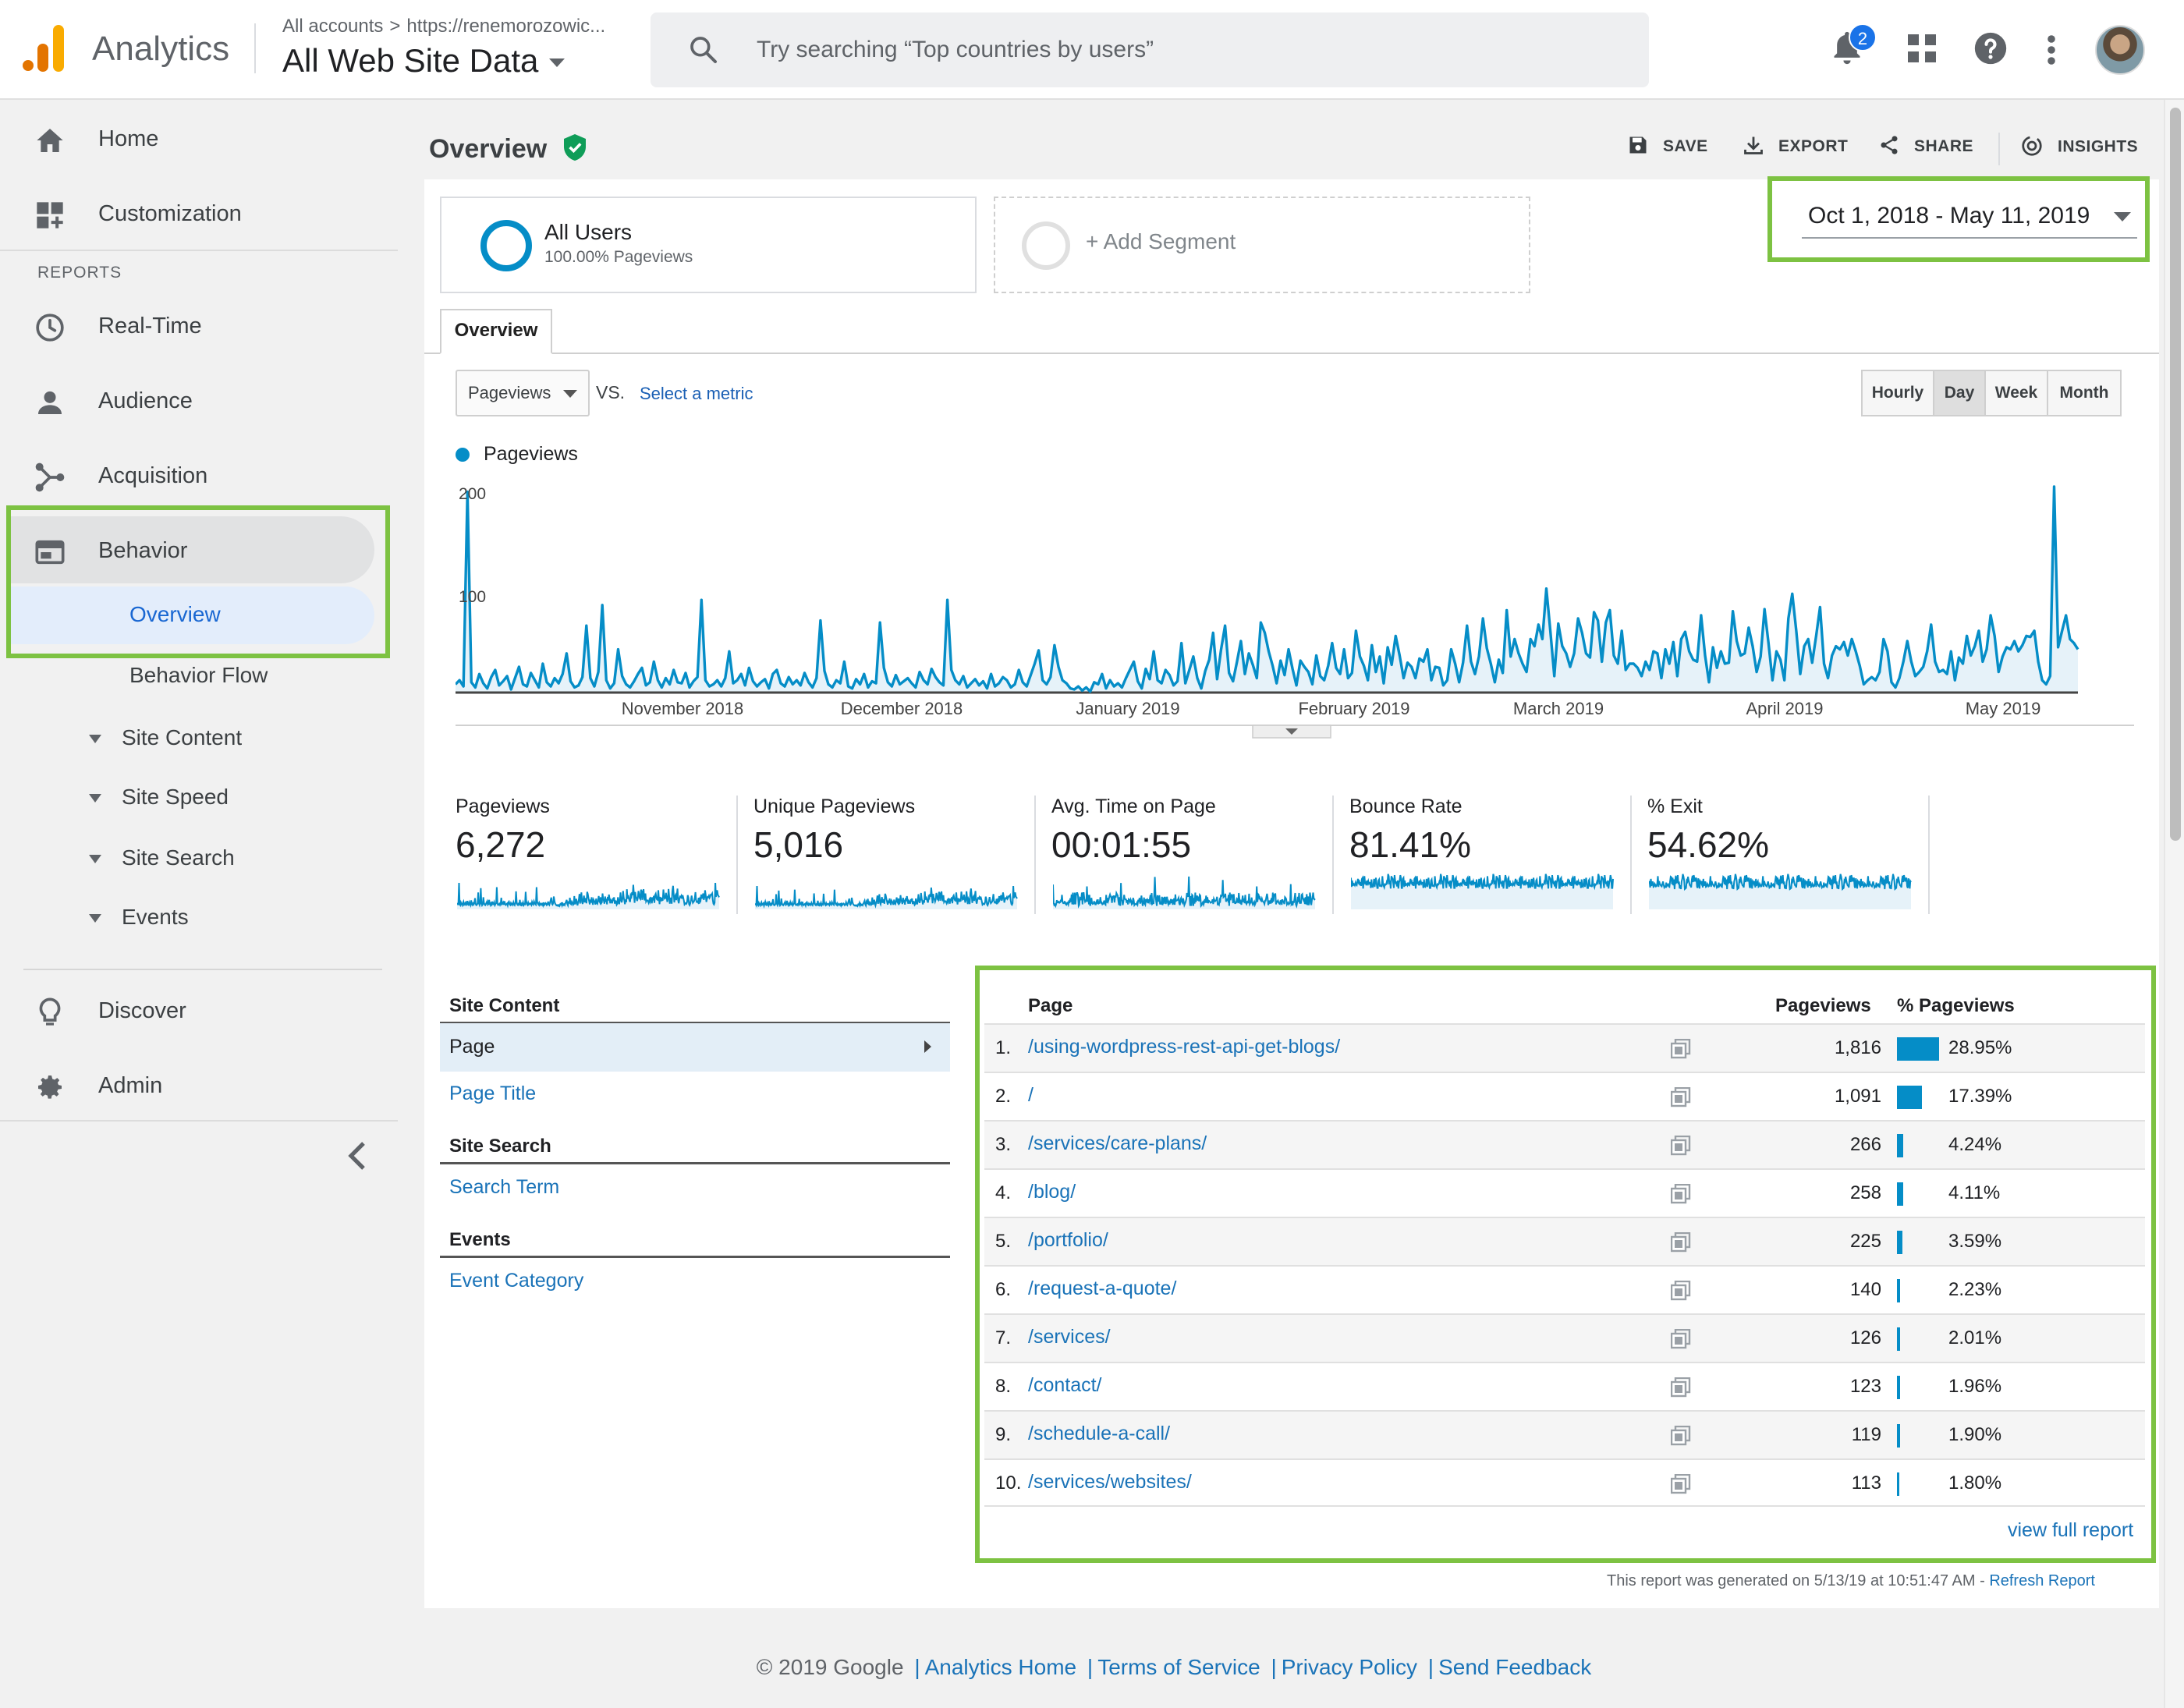  Describe the element at coordinates (574, 147) in the screenshot. I see `verified-shield-icon` at that location.